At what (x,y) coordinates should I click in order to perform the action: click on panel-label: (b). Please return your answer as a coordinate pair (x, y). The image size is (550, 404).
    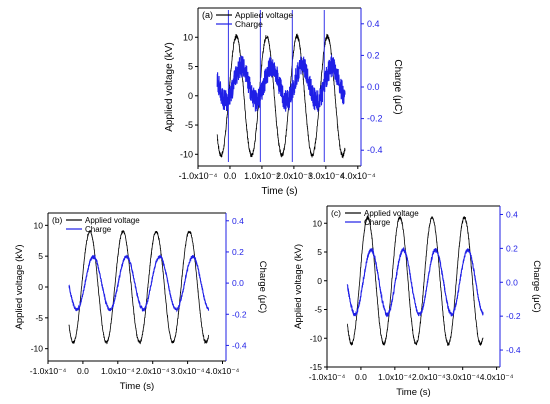
    Looking at the image, I should click on (57, 220).